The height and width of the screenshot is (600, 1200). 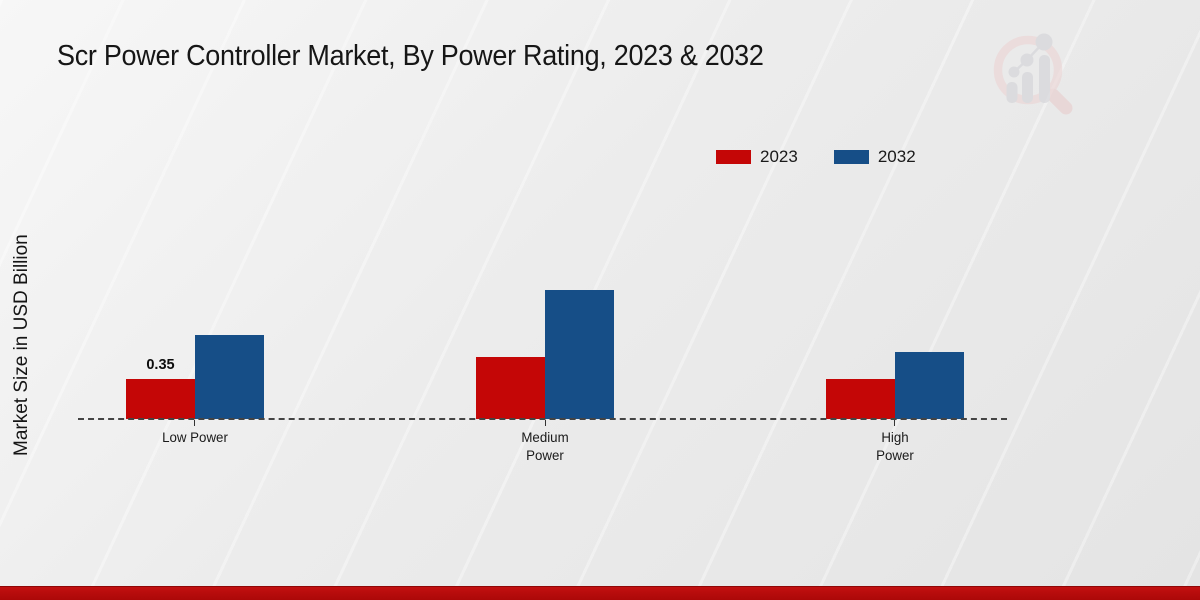 What do you see at coordinates (851, 157) in the screenshot?
I see `legend-swatch-2032` at bounding box center [851, 157].